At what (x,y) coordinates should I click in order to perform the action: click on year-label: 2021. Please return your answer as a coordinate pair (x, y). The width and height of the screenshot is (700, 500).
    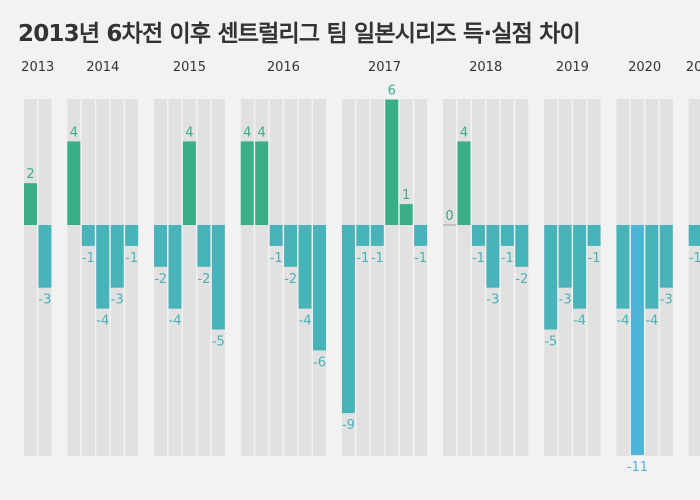
    Looking at the image, I should click on (693, 67).